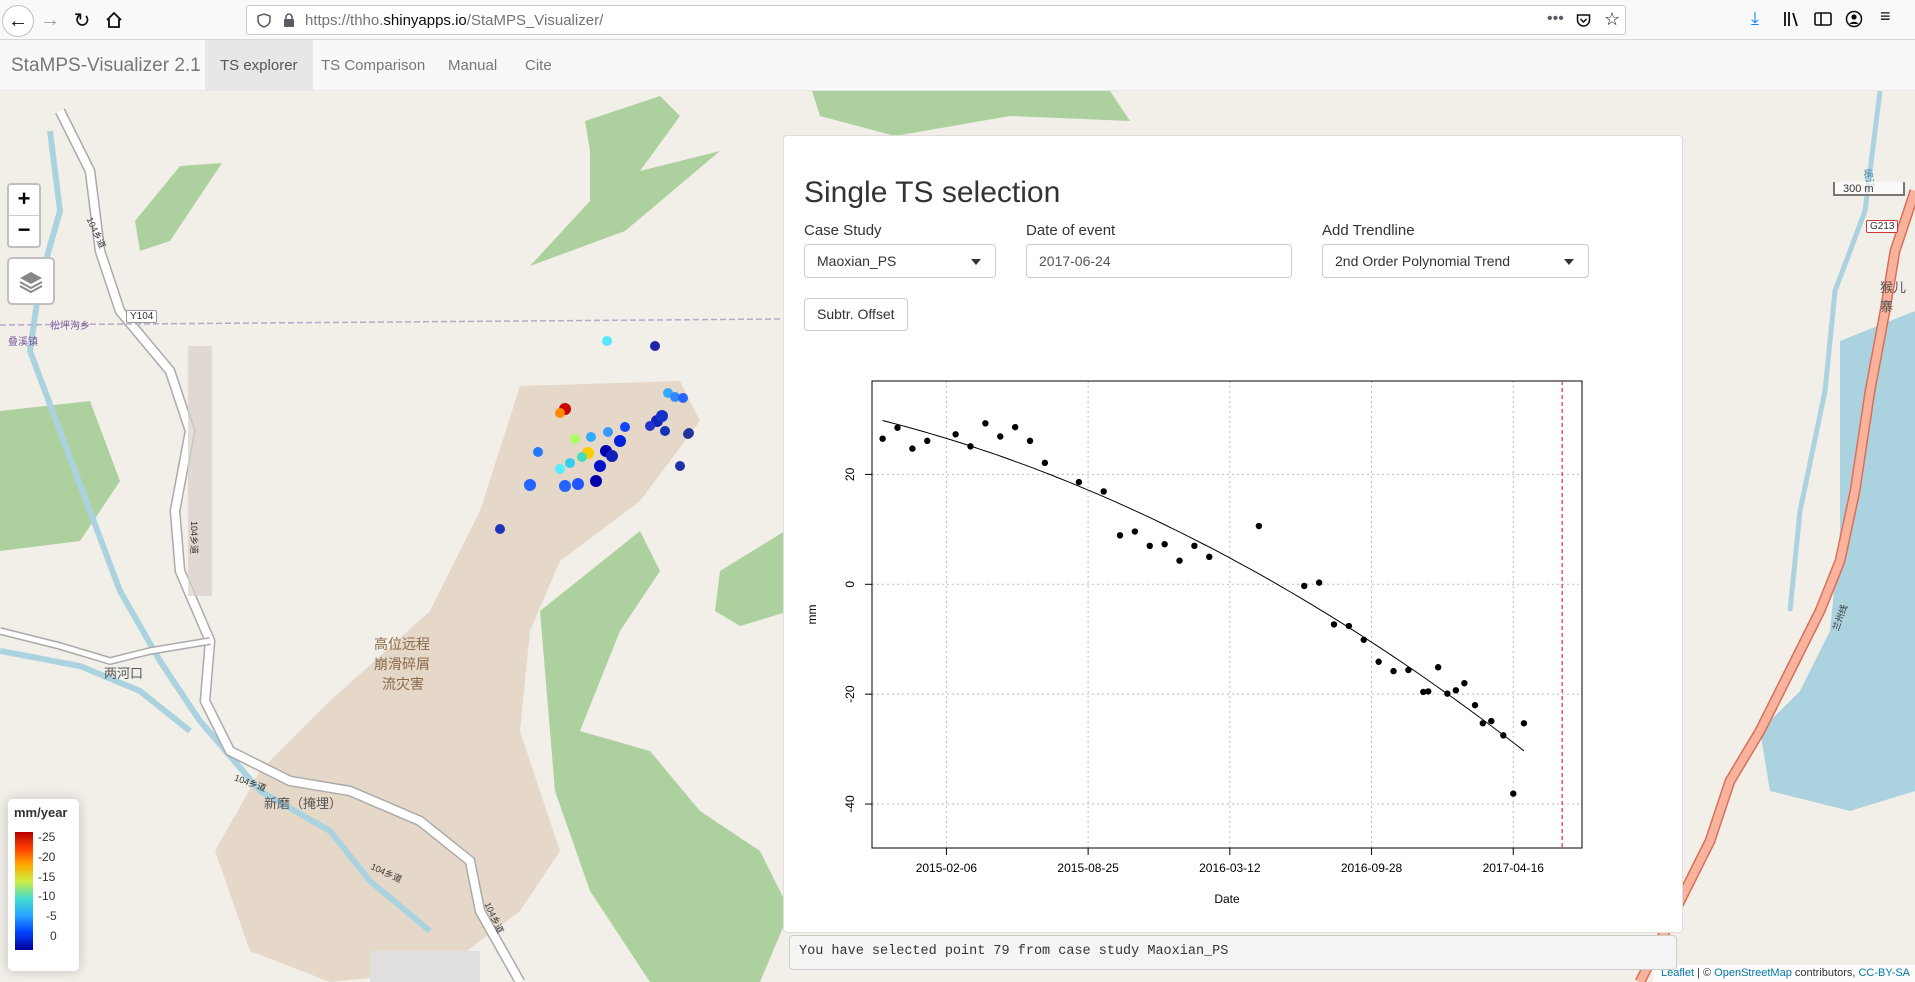 The image size is (1915, 982). What do you see at coordinates (1514, 868) in the screenshot?
I see `x-tick-label: 2017-04-16` at bounding box center [1514, 868].